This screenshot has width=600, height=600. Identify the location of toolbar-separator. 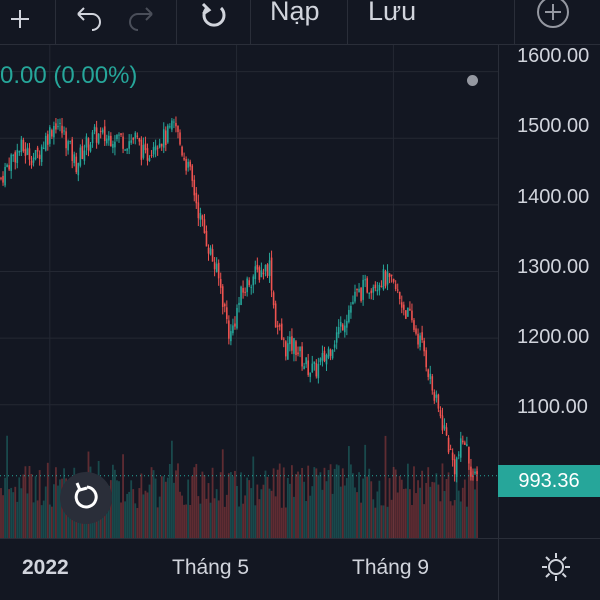
(514, 22).